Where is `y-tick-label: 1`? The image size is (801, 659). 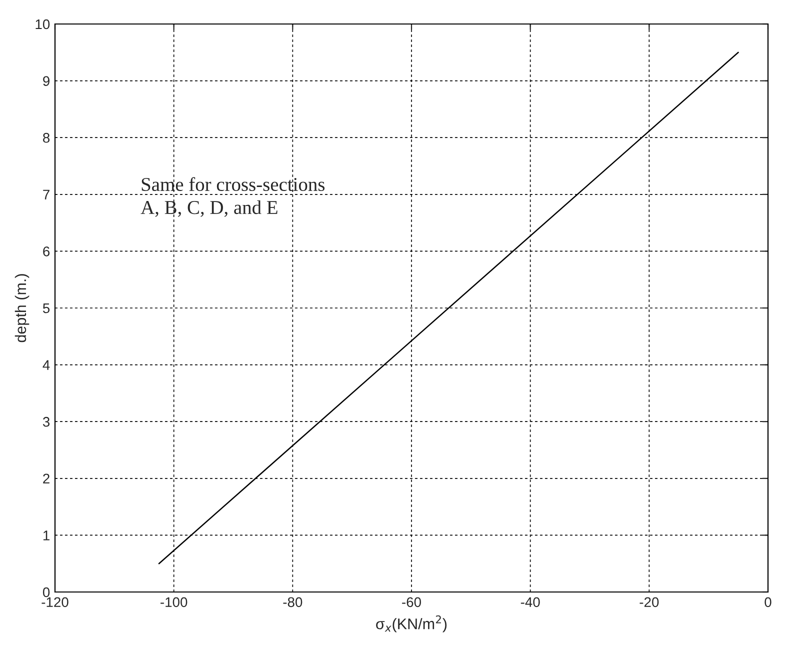
y-tick-label: 1 is located at coordinates (46, 535).